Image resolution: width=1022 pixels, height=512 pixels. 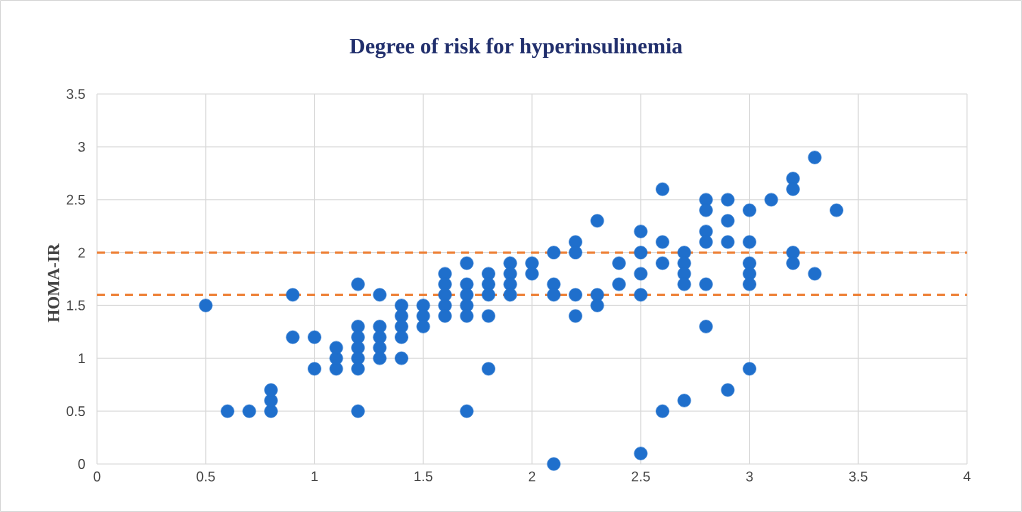 I want to click on x-tick-label: 2.5, so click(x=640, y=476).